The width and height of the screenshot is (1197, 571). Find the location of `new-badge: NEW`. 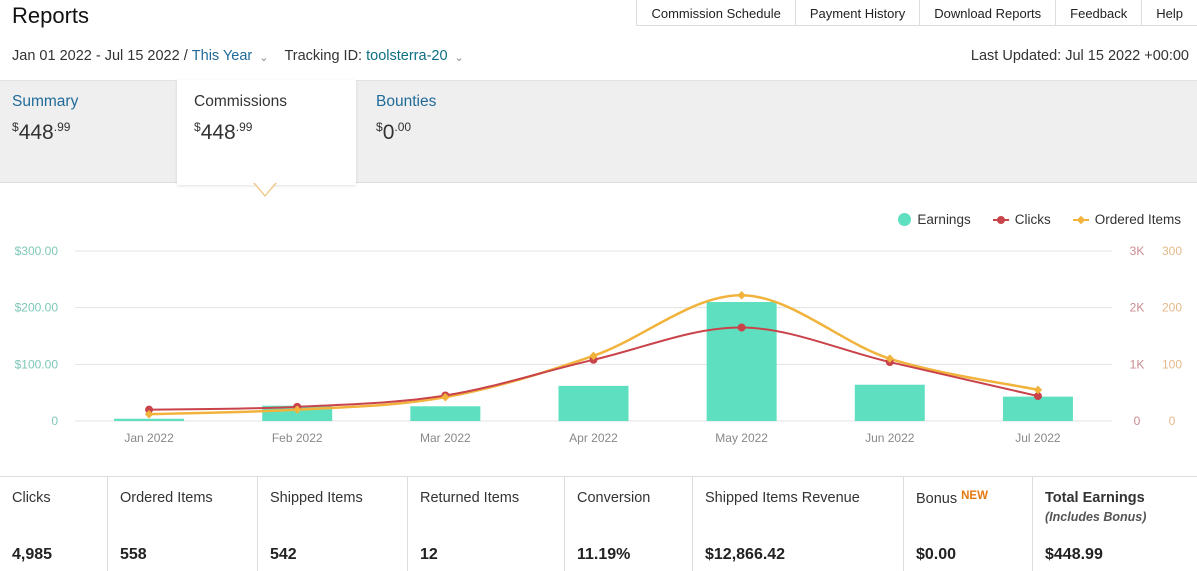

new-badge: NEW is located at coordinates (974, 496).